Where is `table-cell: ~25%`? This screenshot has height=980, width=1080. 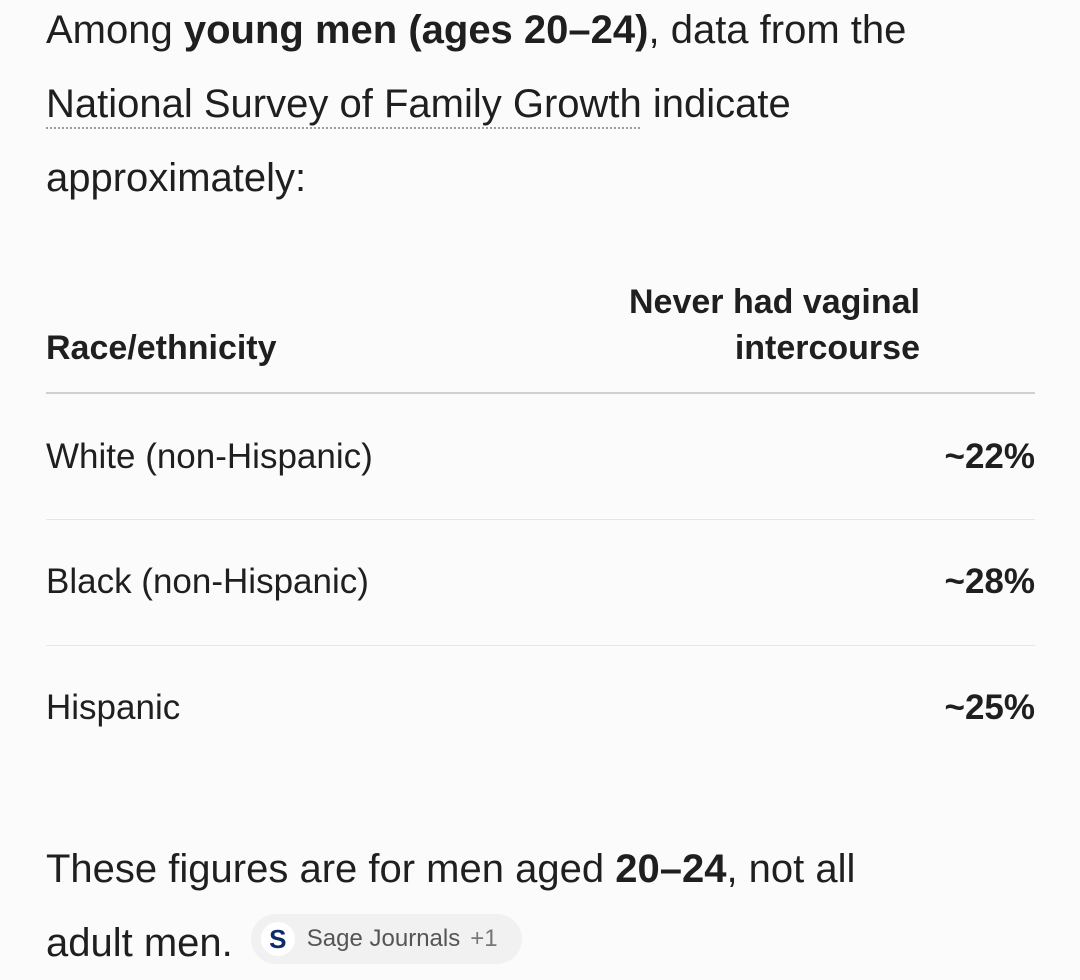
table-cell: ~25% is located at coordinates (990, 707).